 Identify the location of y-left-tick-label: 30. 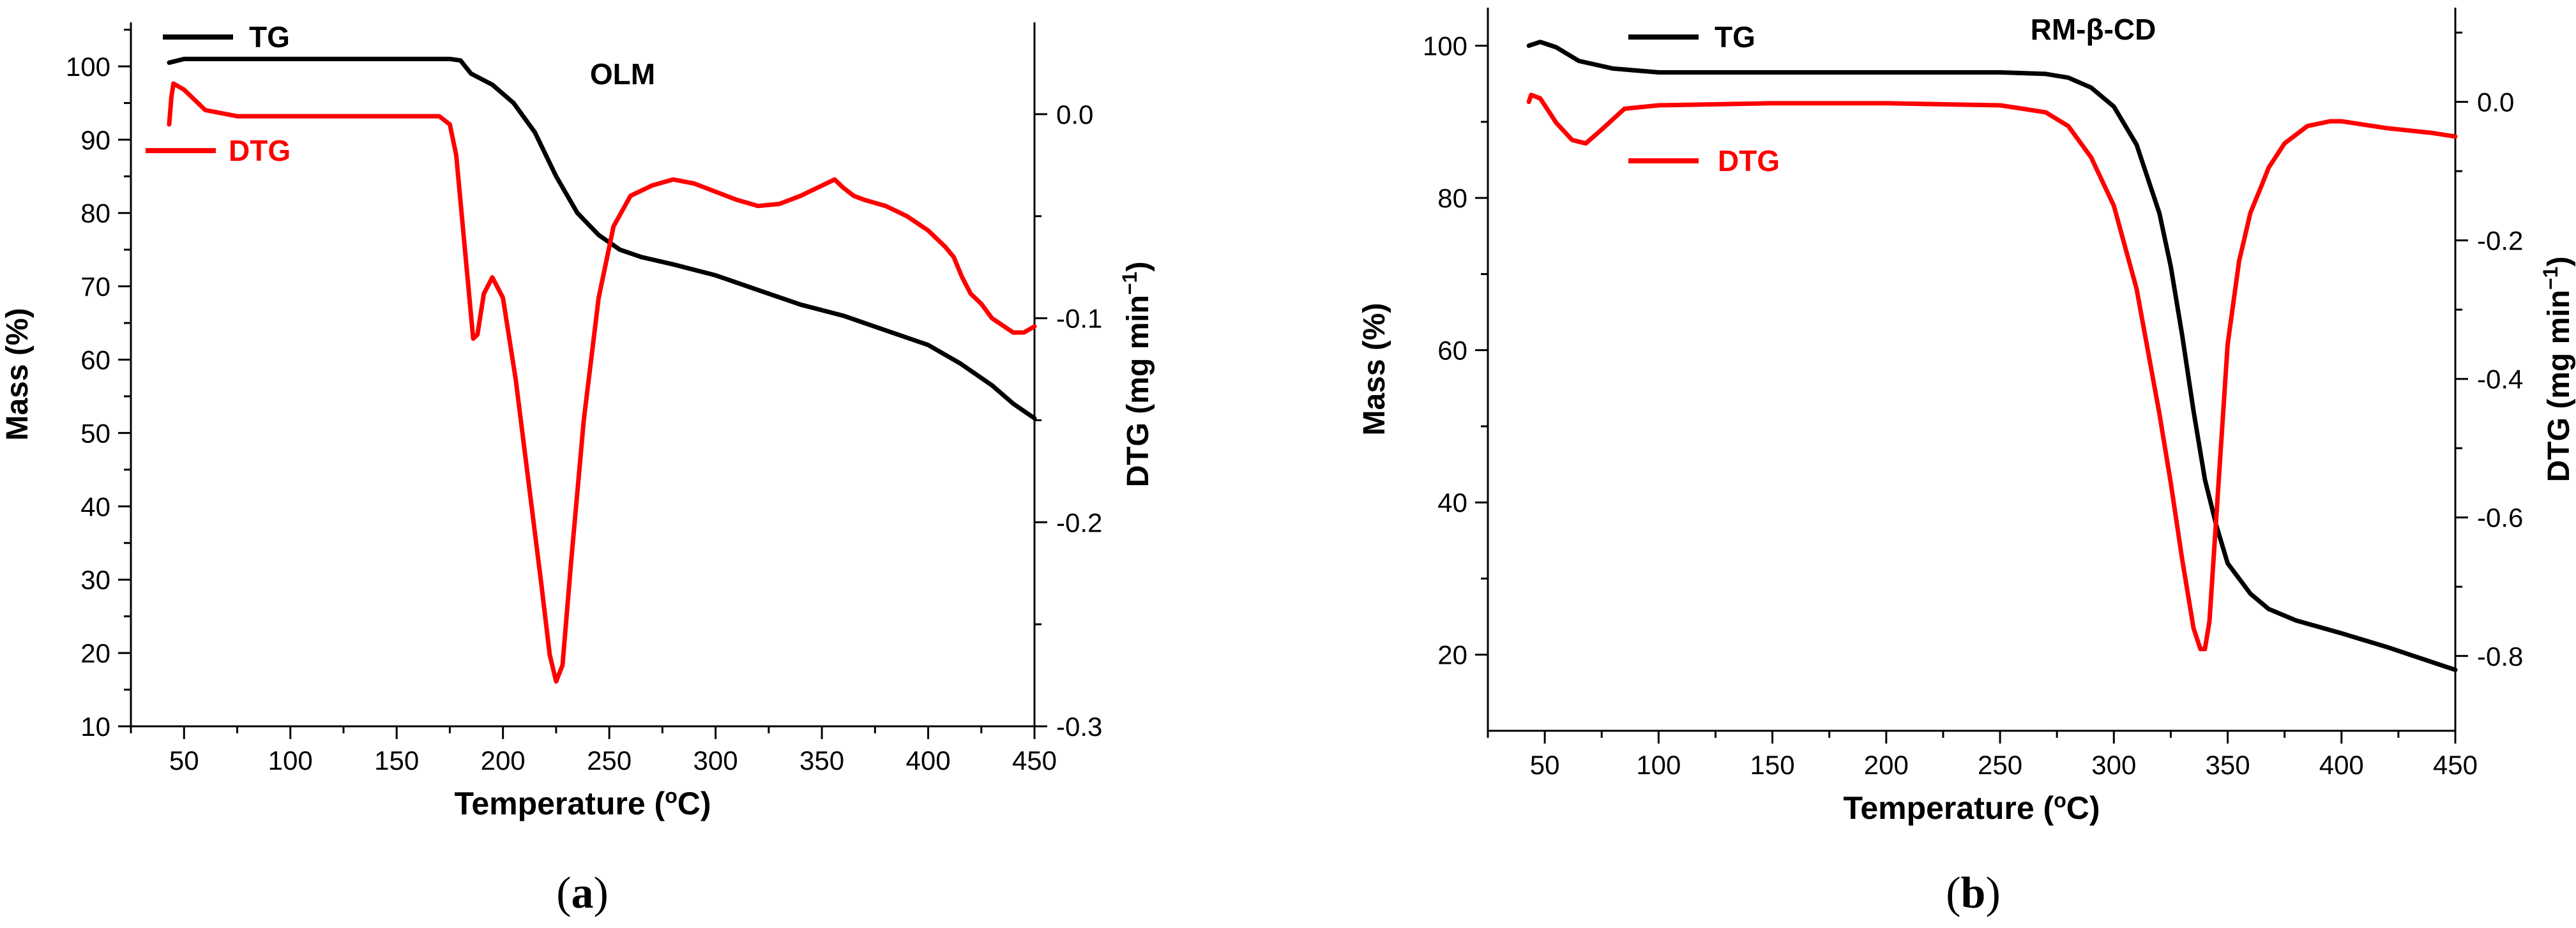
(95, 580).